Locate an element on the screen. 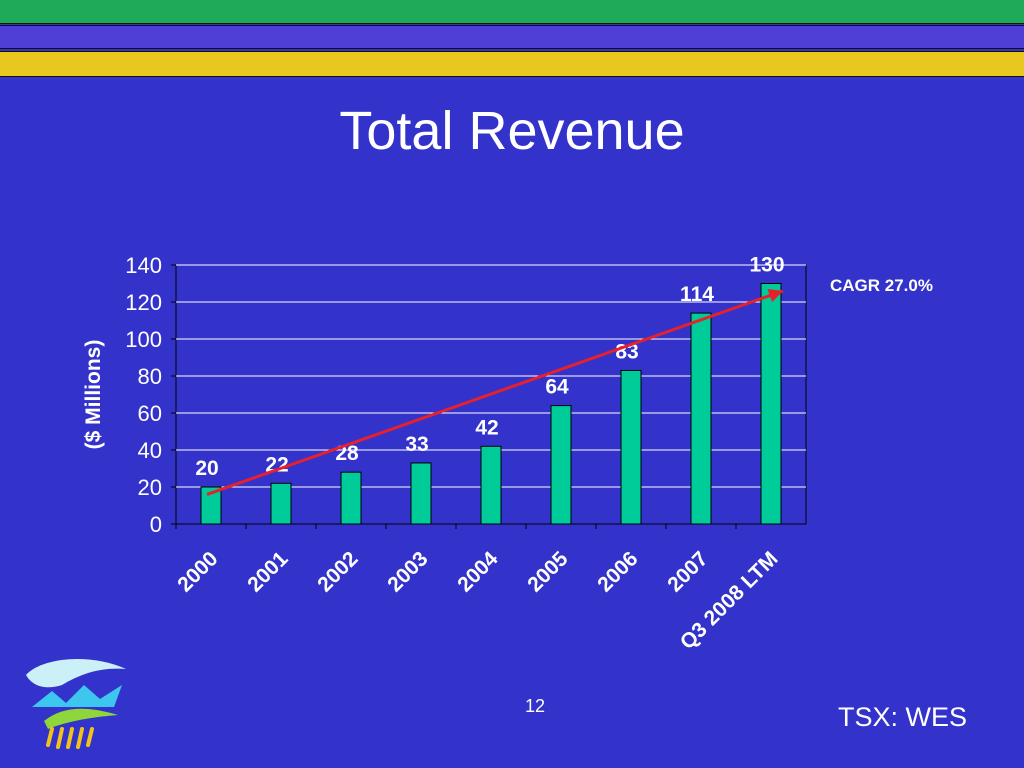 Image resolution: width=1024 pixels, height=768 pixels. x-tick-label: 2006 is located at coordinates (617, 571).